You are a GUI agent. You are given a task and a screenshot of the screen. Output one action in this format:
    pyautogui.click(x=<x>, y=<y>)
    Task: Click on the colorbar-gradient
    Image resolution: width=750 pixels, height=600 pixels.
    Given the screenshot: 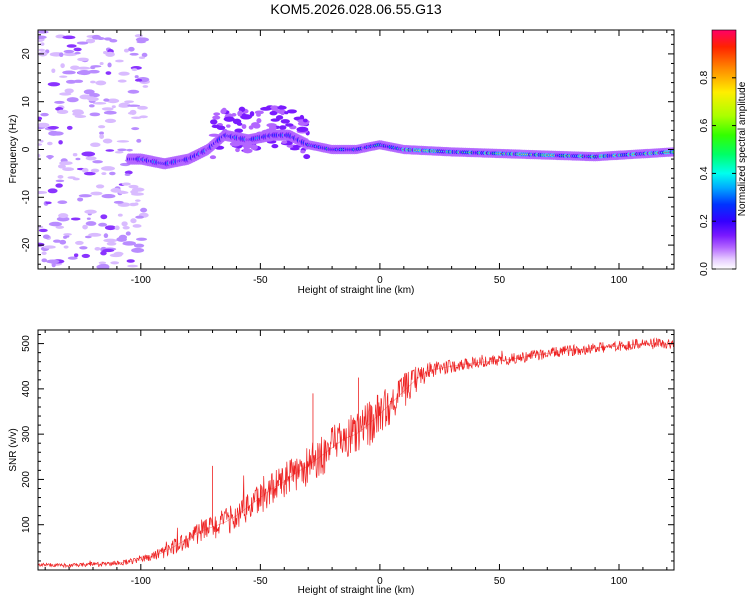 What is the action you would take?
    pyautogui.click(x=724, y=149)
    